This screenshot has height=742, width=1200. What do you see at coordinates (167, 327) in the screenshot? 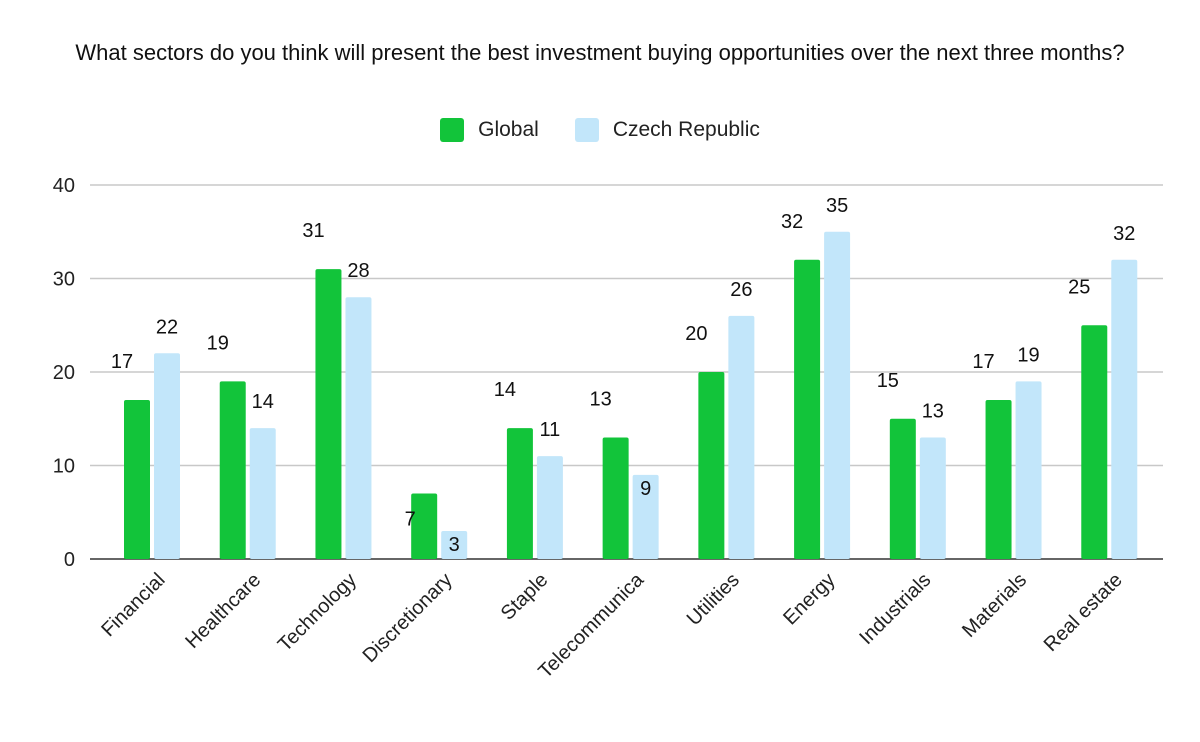
I see `data-label: 22` at bounding box center [167, 327].